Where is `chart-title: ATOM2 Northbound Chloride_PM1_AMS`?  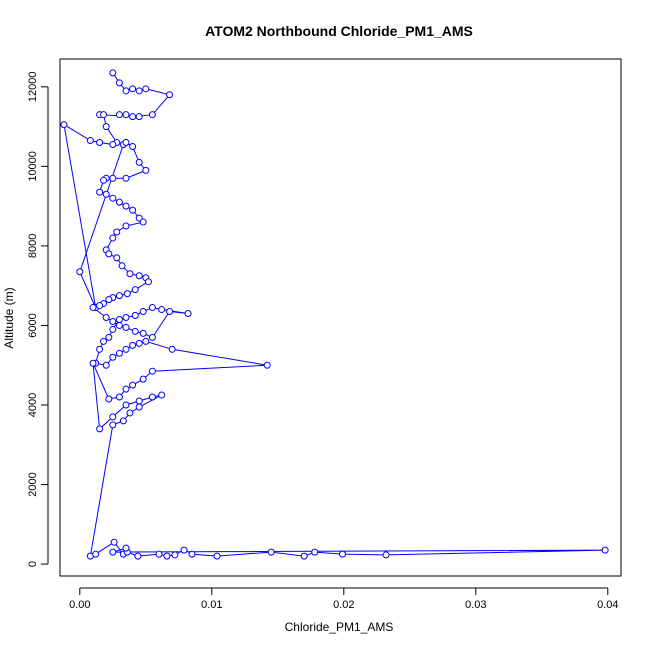
chart-title: ATOM2 Northbound Chloride_PM1_AMS is located at coordinates (339, 31).